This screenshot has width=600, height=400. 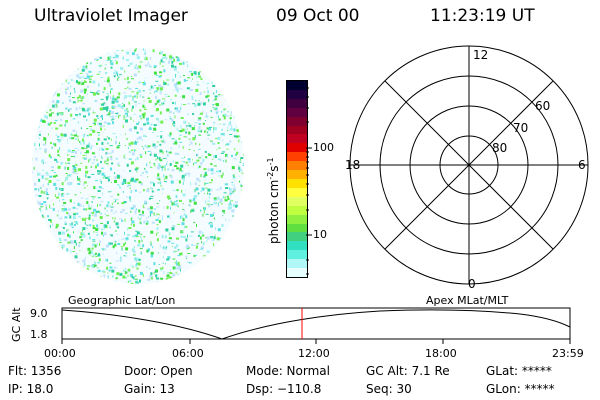 What do you see at coordinates (323, 147) in the screenshot?
I see `colorbar-tick-100: 100` at bounding box center [323, 147].